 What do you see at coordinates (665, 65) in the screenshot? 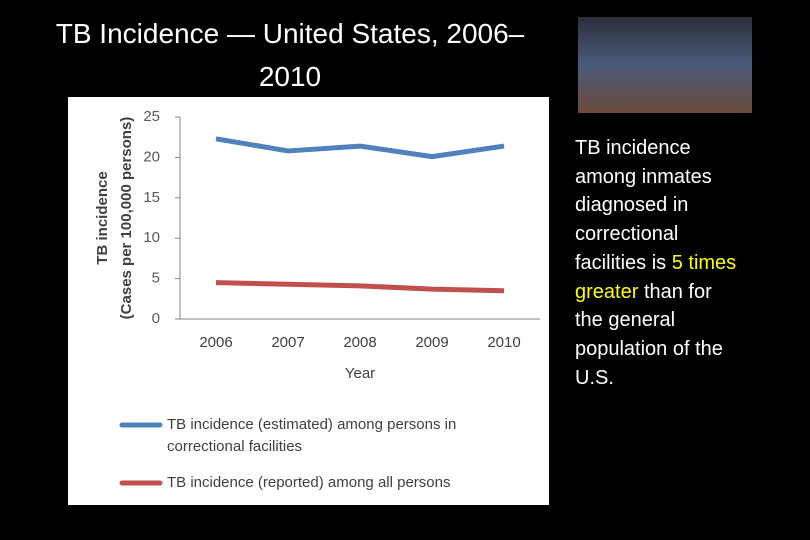
I see `photo` at bounding box center [665, 65].